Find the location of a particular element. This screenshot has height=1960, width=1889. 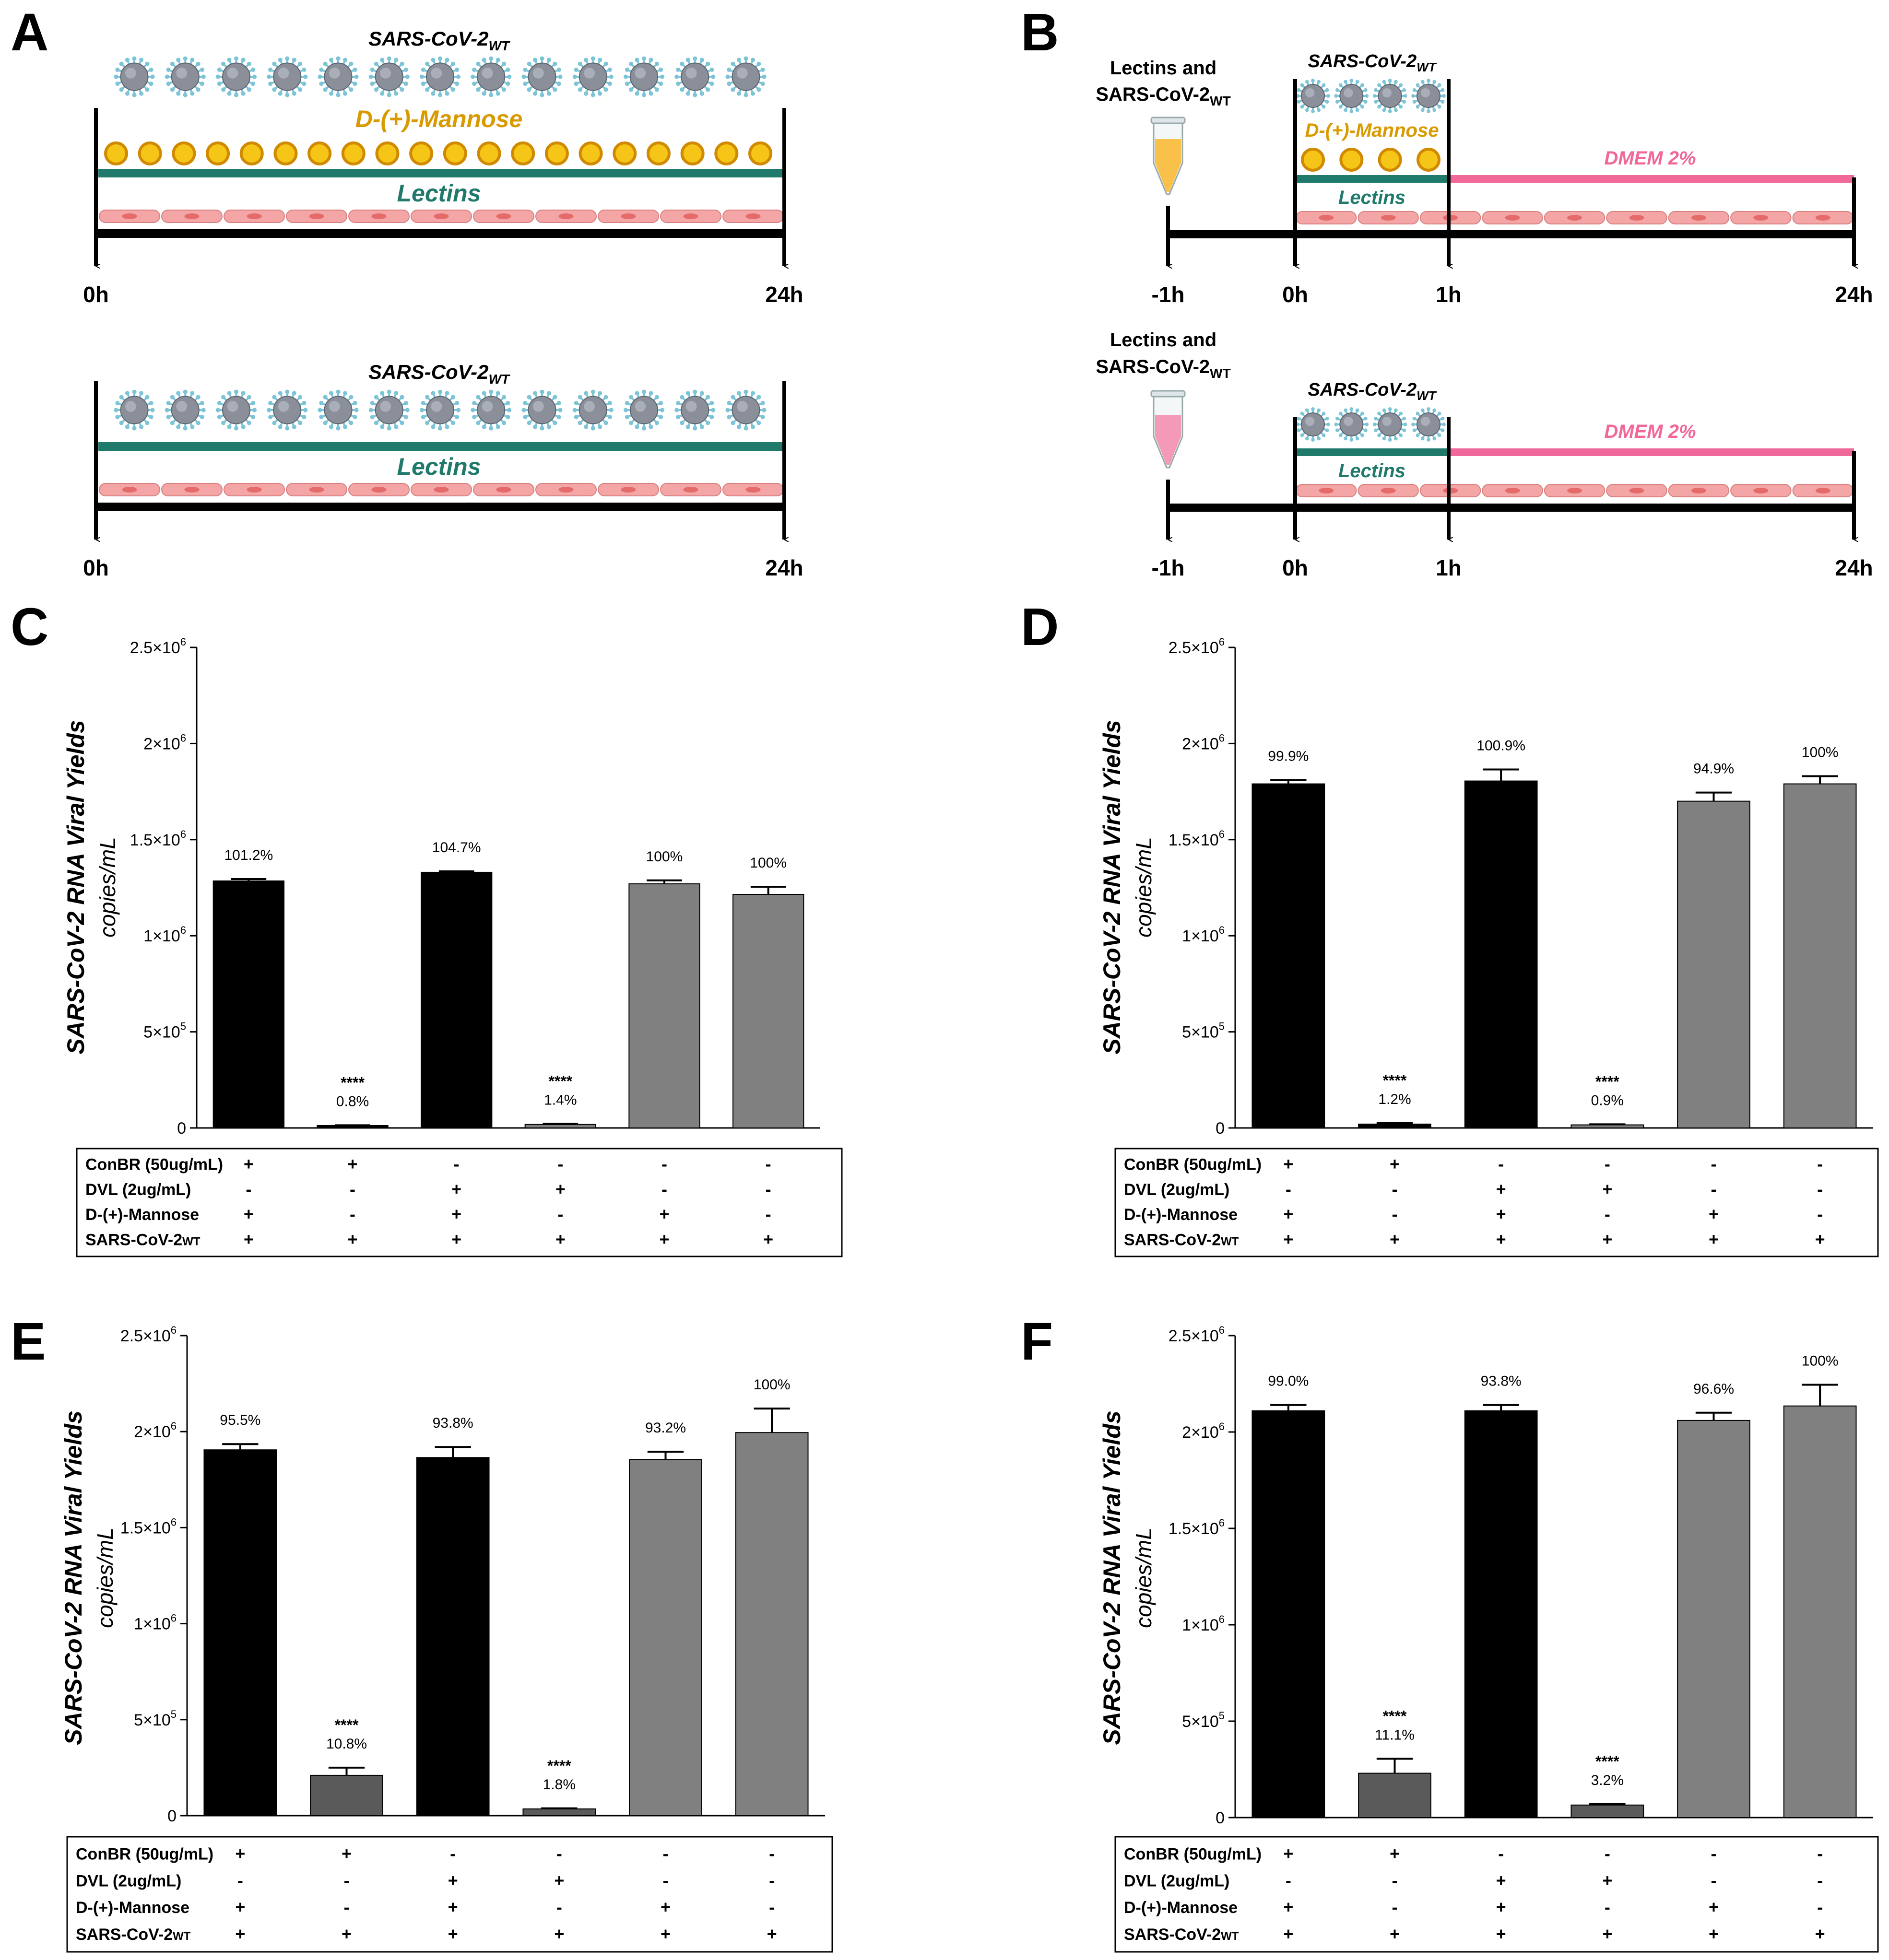

timeline-bar is located at coordinates (440, 507).